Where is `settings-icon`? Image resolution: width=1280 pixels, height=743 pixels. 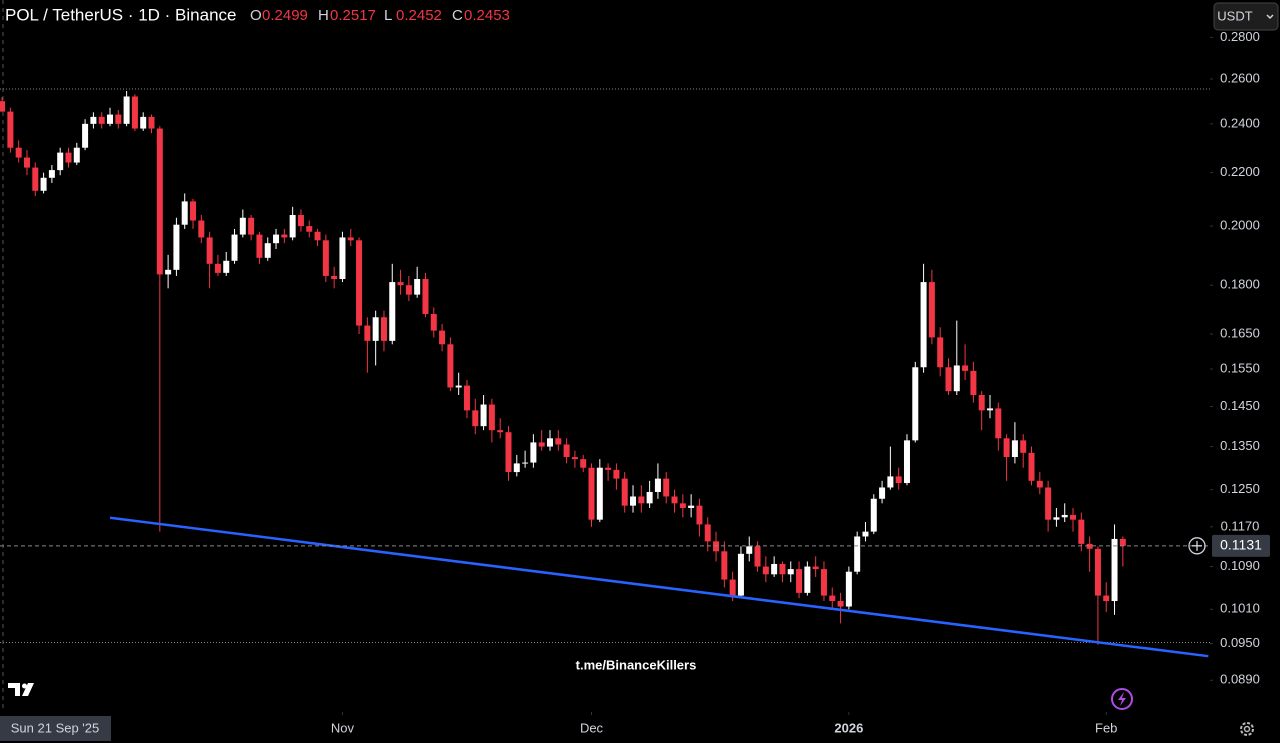 settings-icon is located at coordinates (1247, 729).